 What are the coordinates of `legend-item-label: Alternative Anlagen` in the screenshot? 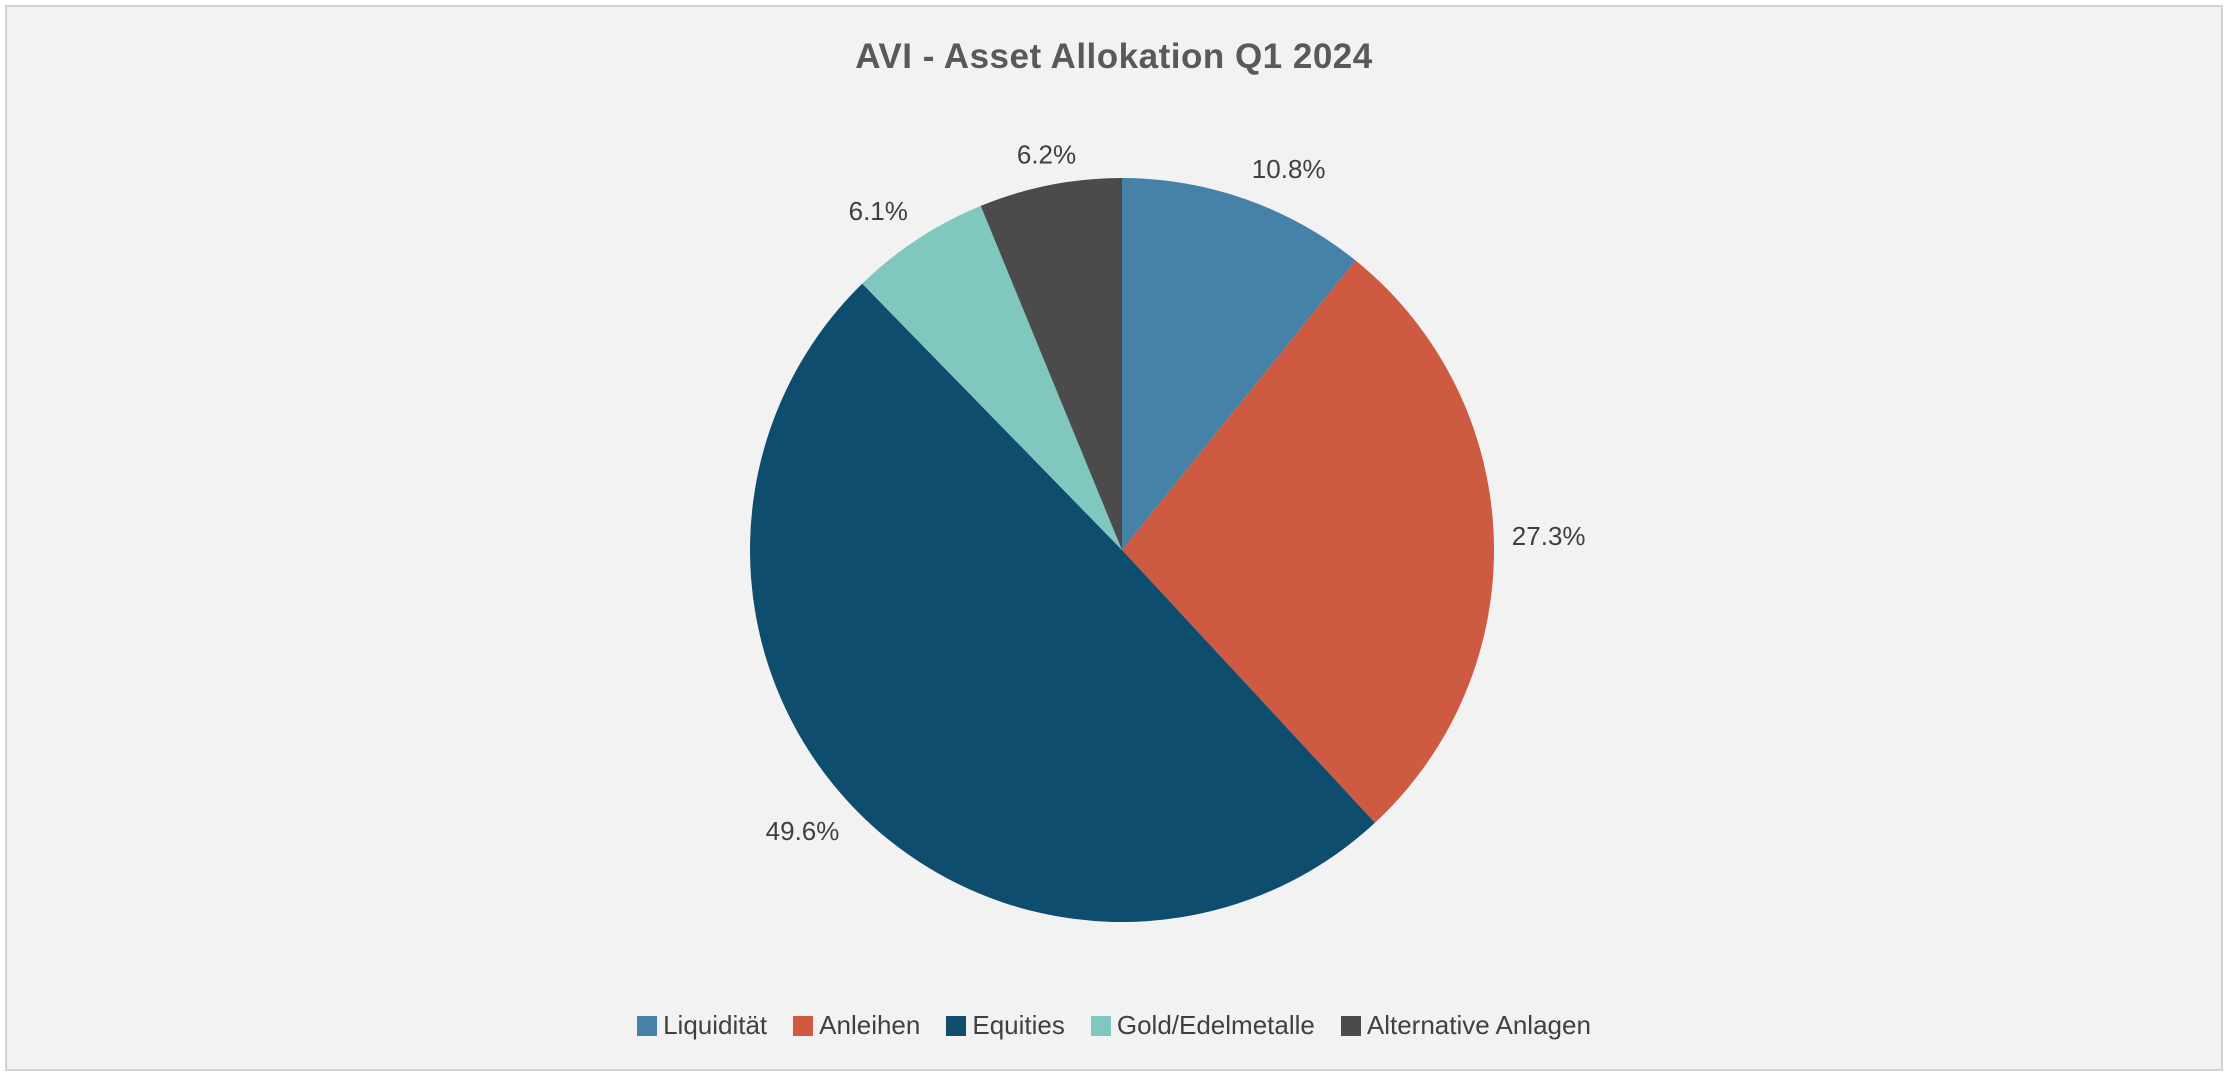 It's located at (1479, 1025).